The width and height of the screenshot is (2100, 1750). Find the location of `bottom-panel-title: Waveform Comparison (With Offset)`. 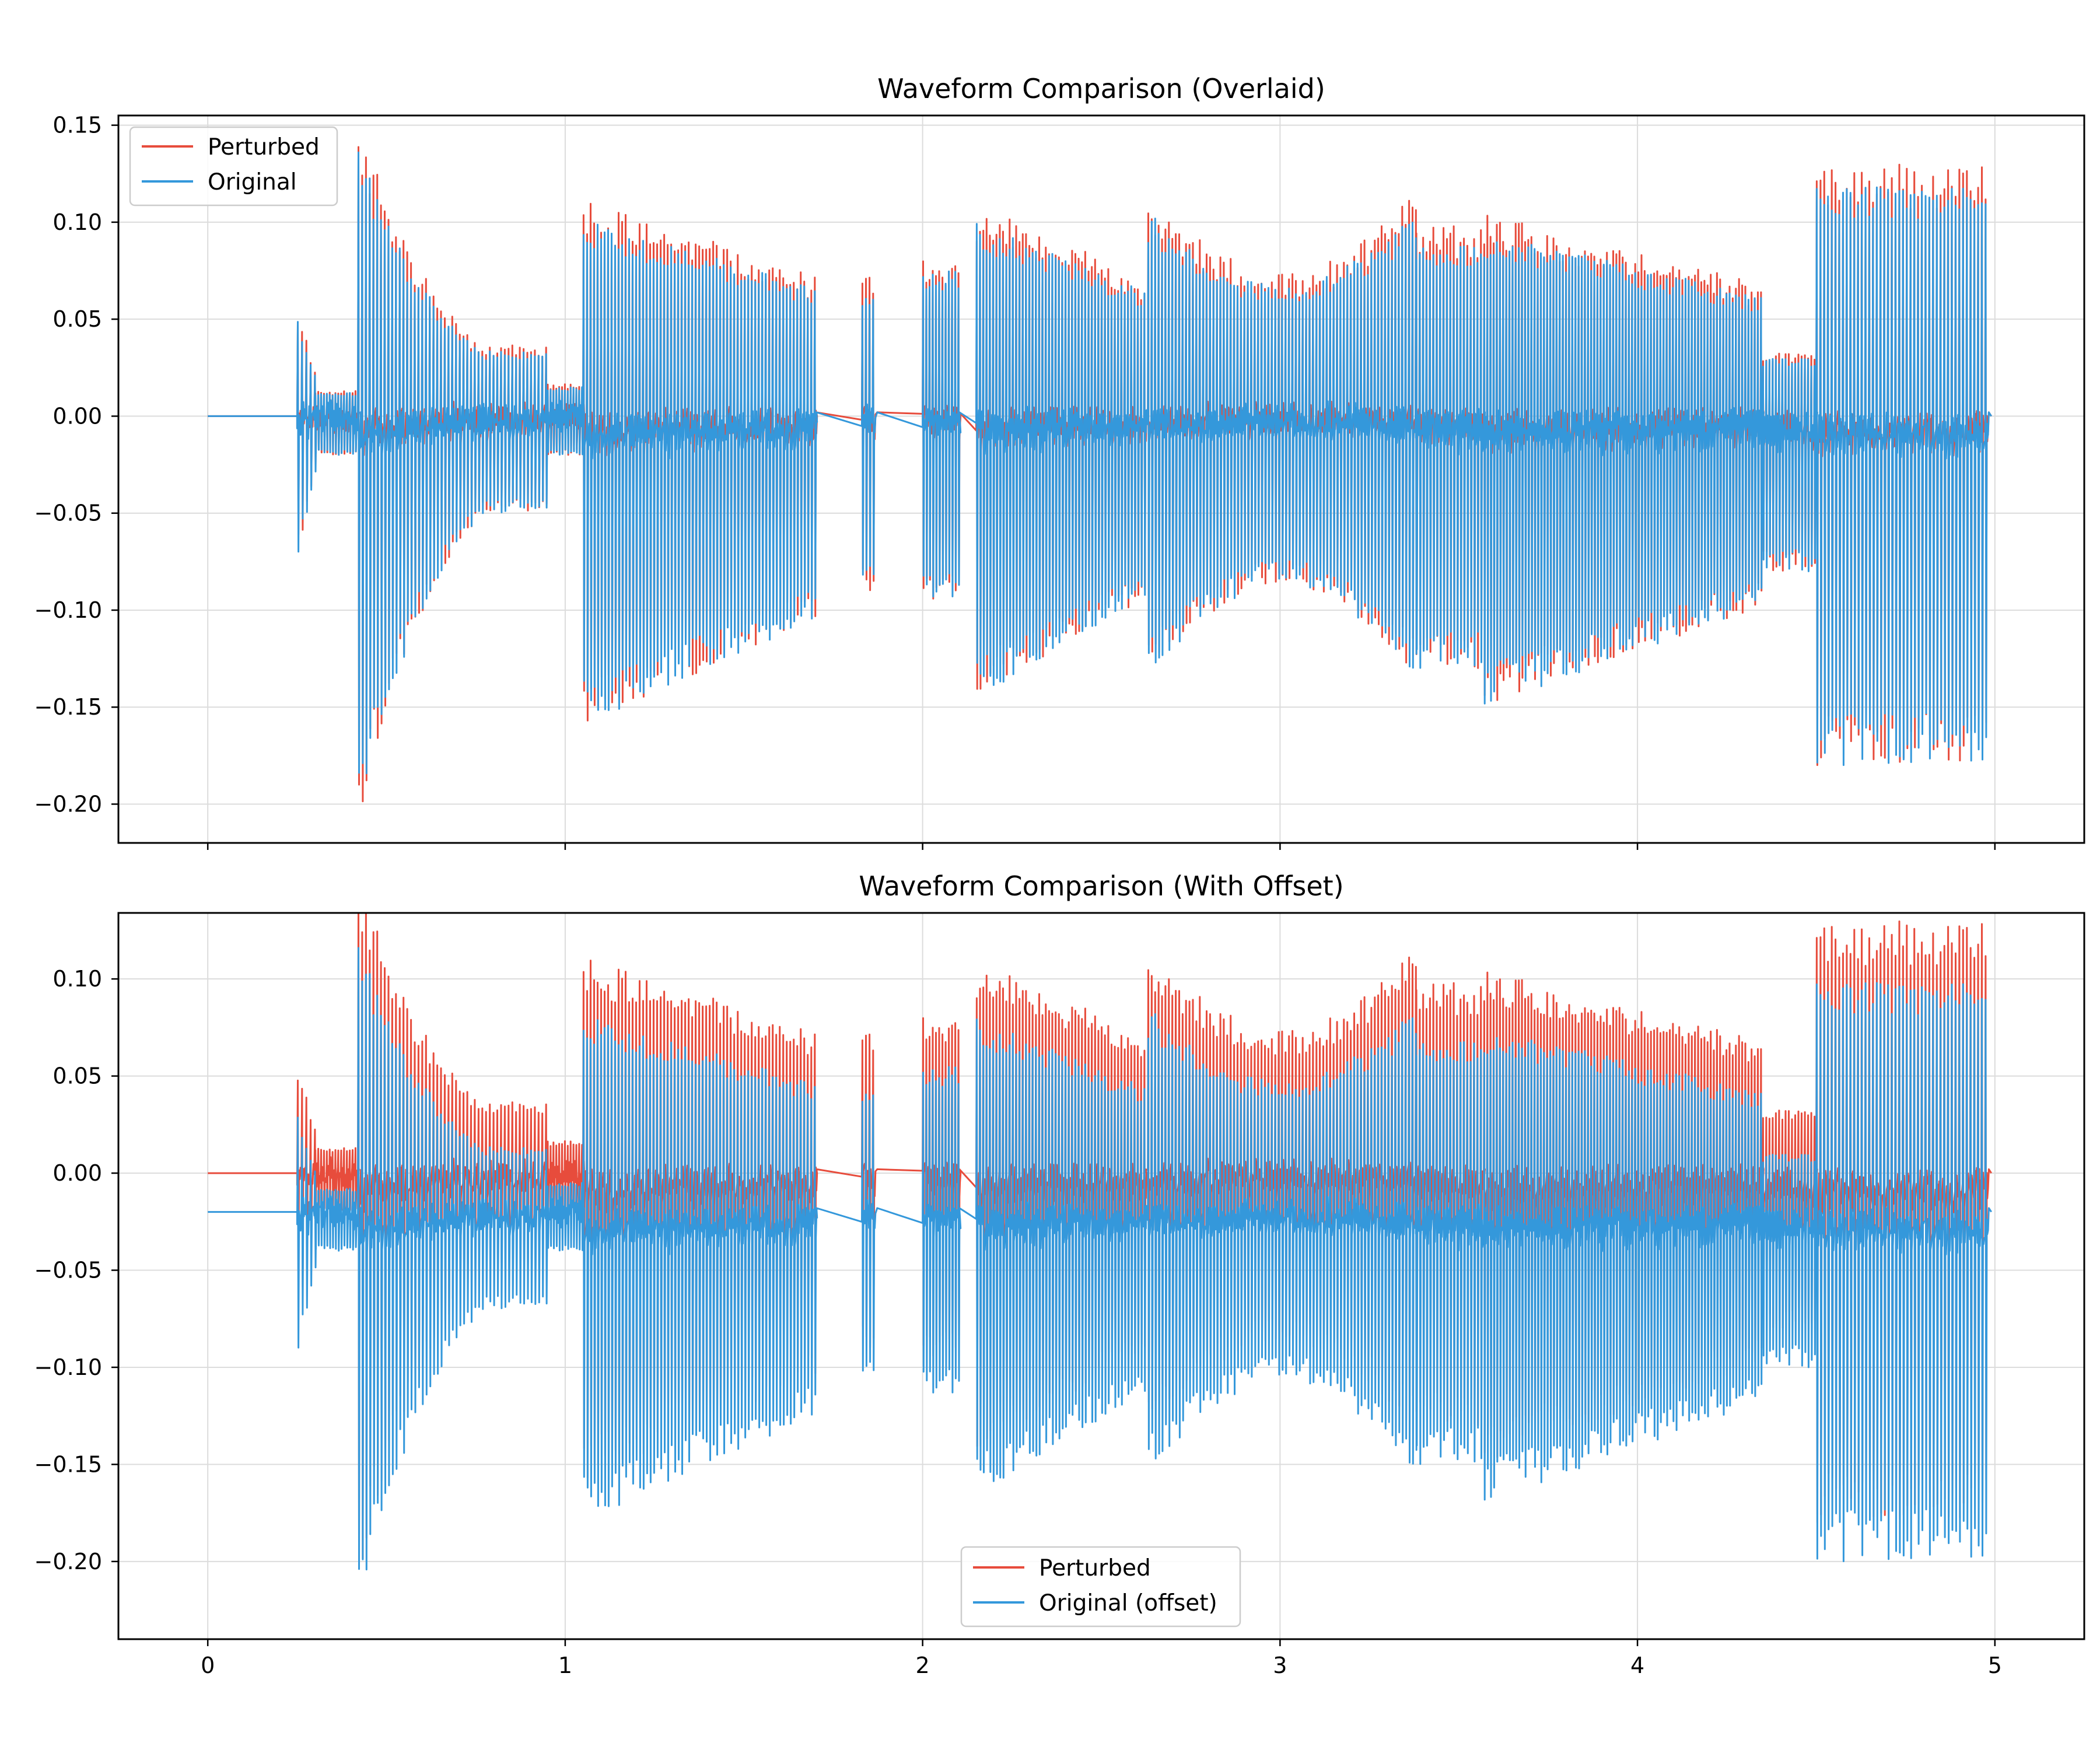

bottom-panel-title: Waveform Comparison (With Offset) is located at coordinates (1101, 886).